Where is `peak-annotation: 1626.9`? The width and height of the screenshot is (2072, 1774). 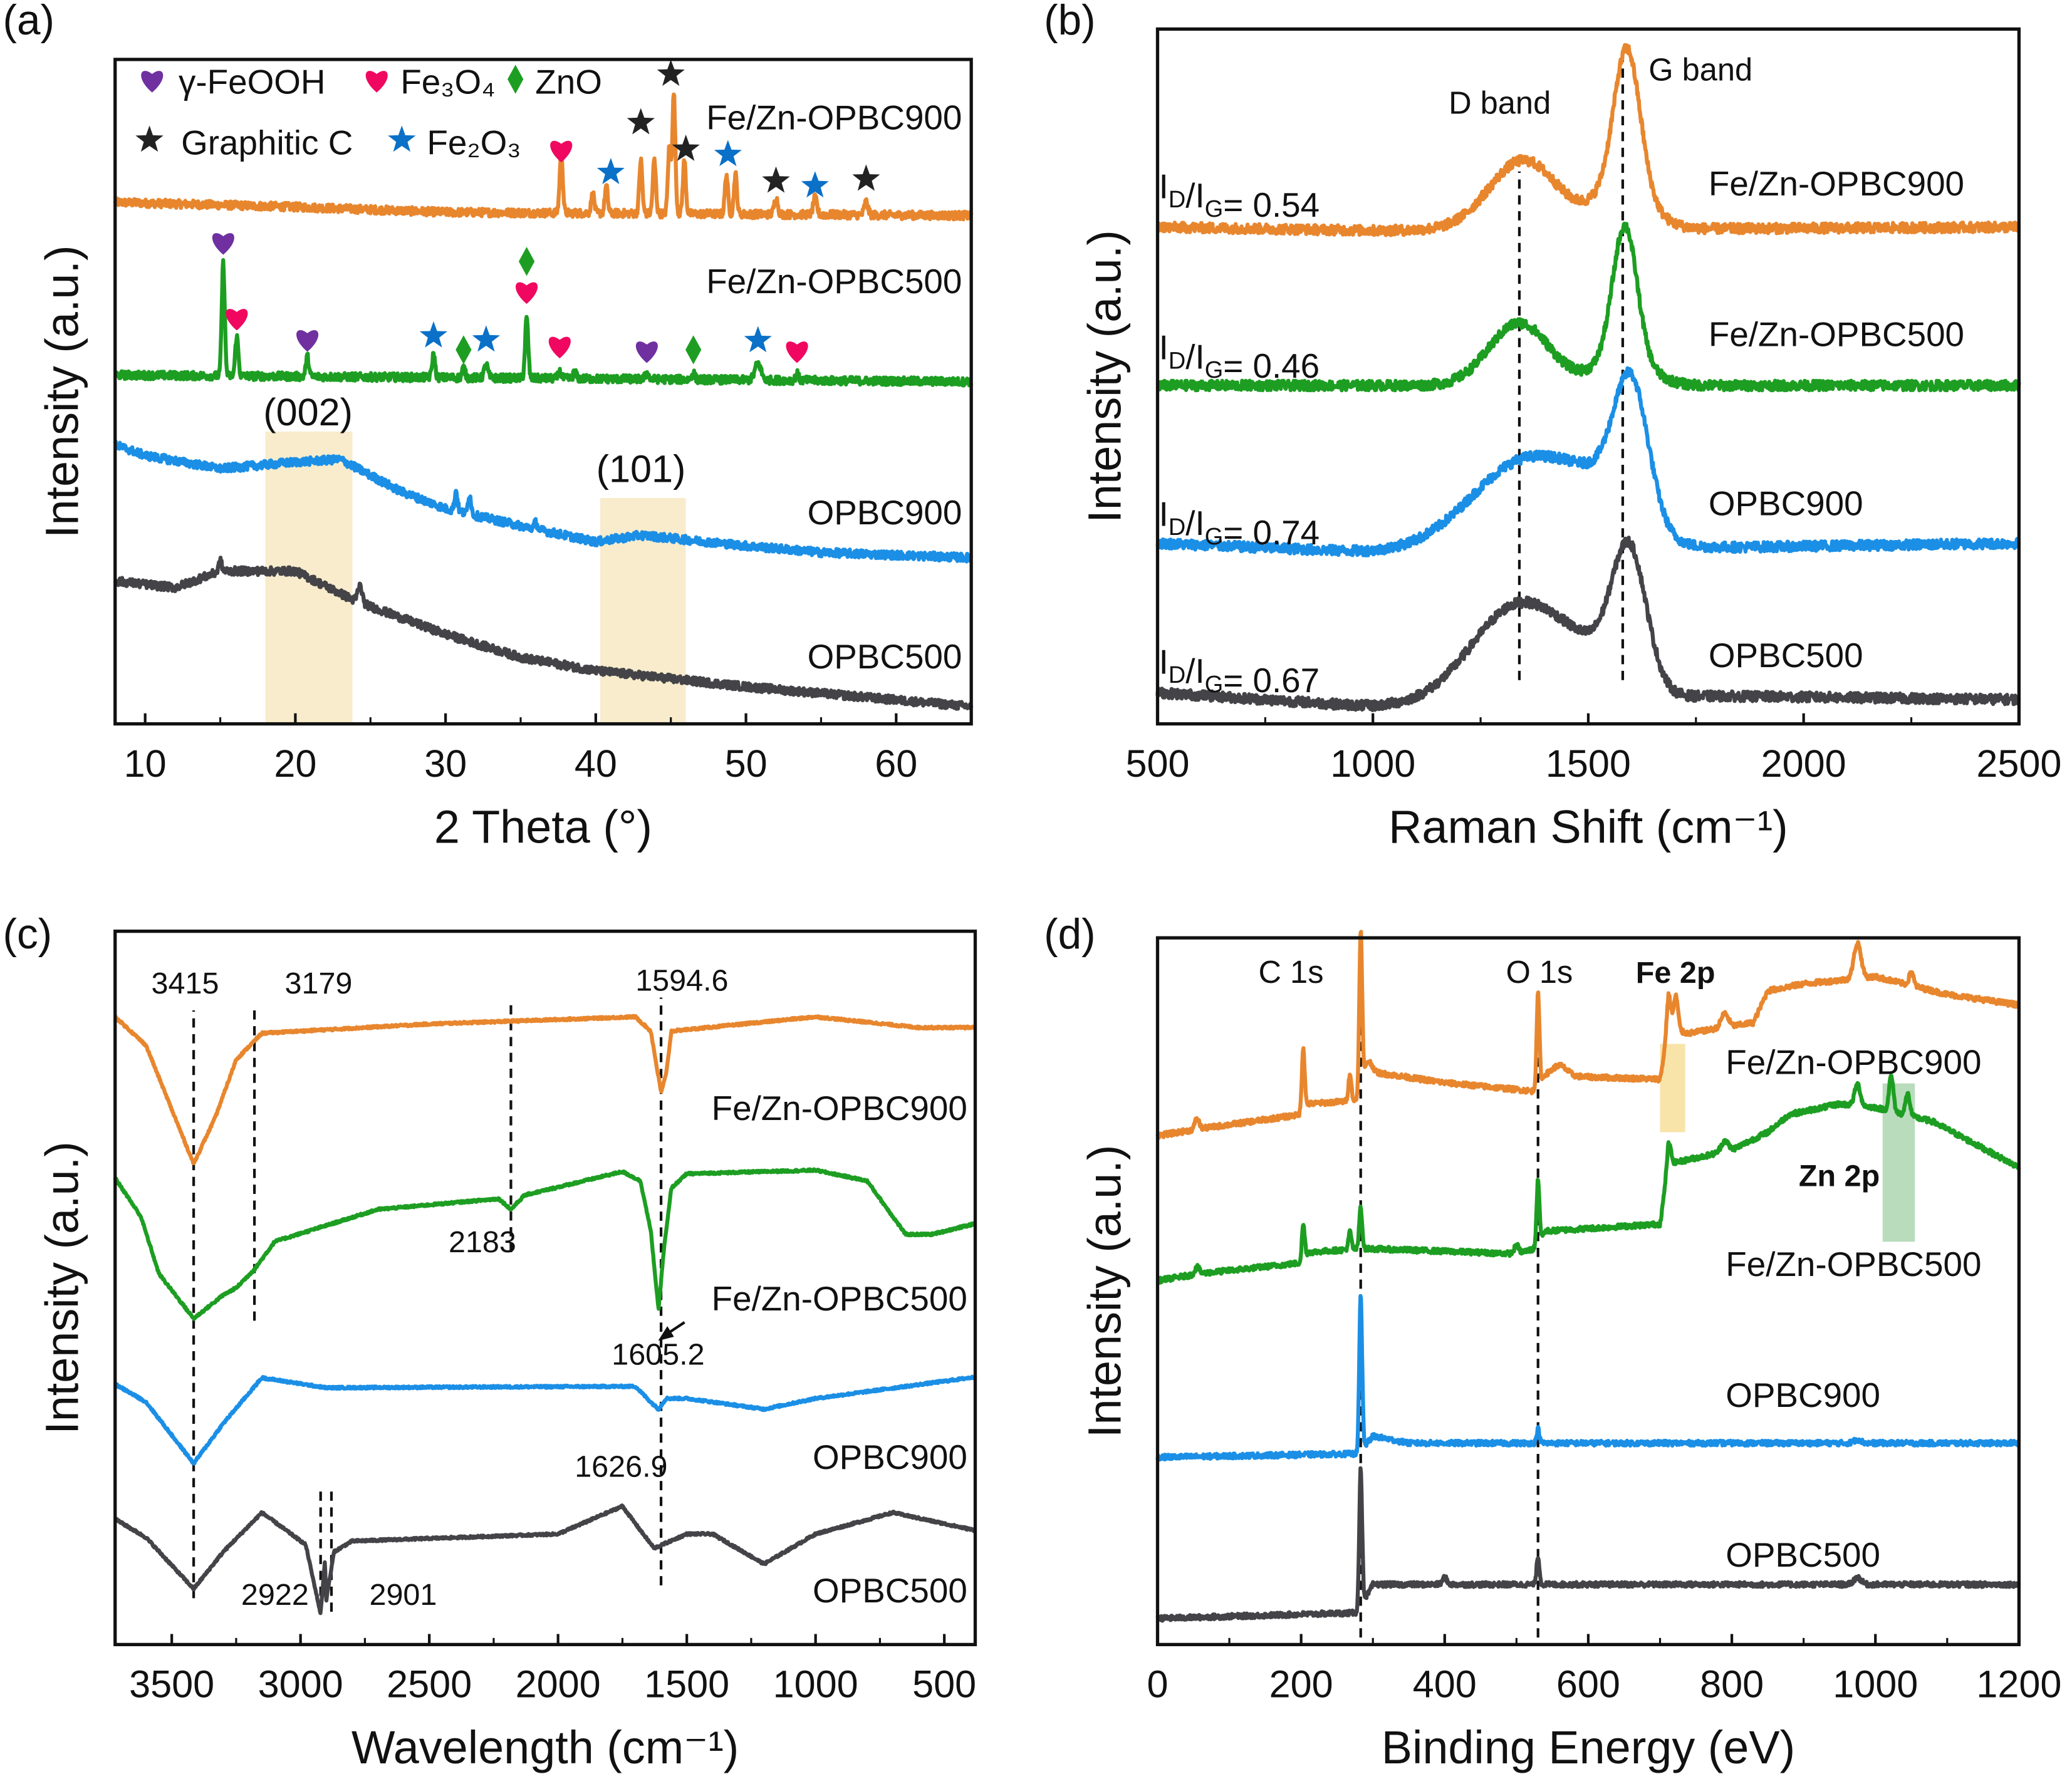 peak-annotation: 1626.9 is located at coordinates (621, 1467).